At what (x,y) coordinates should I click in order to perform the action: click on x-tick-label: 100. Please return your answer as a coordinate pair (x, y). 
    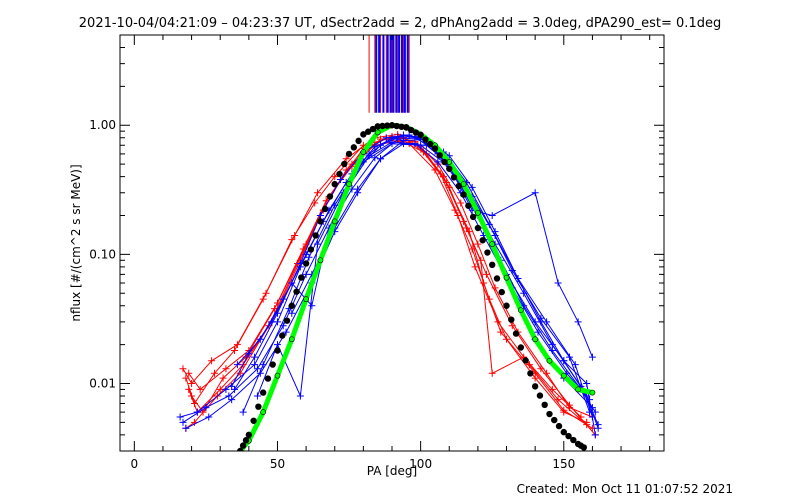
    Looking at the image, I should click on (420, 464).